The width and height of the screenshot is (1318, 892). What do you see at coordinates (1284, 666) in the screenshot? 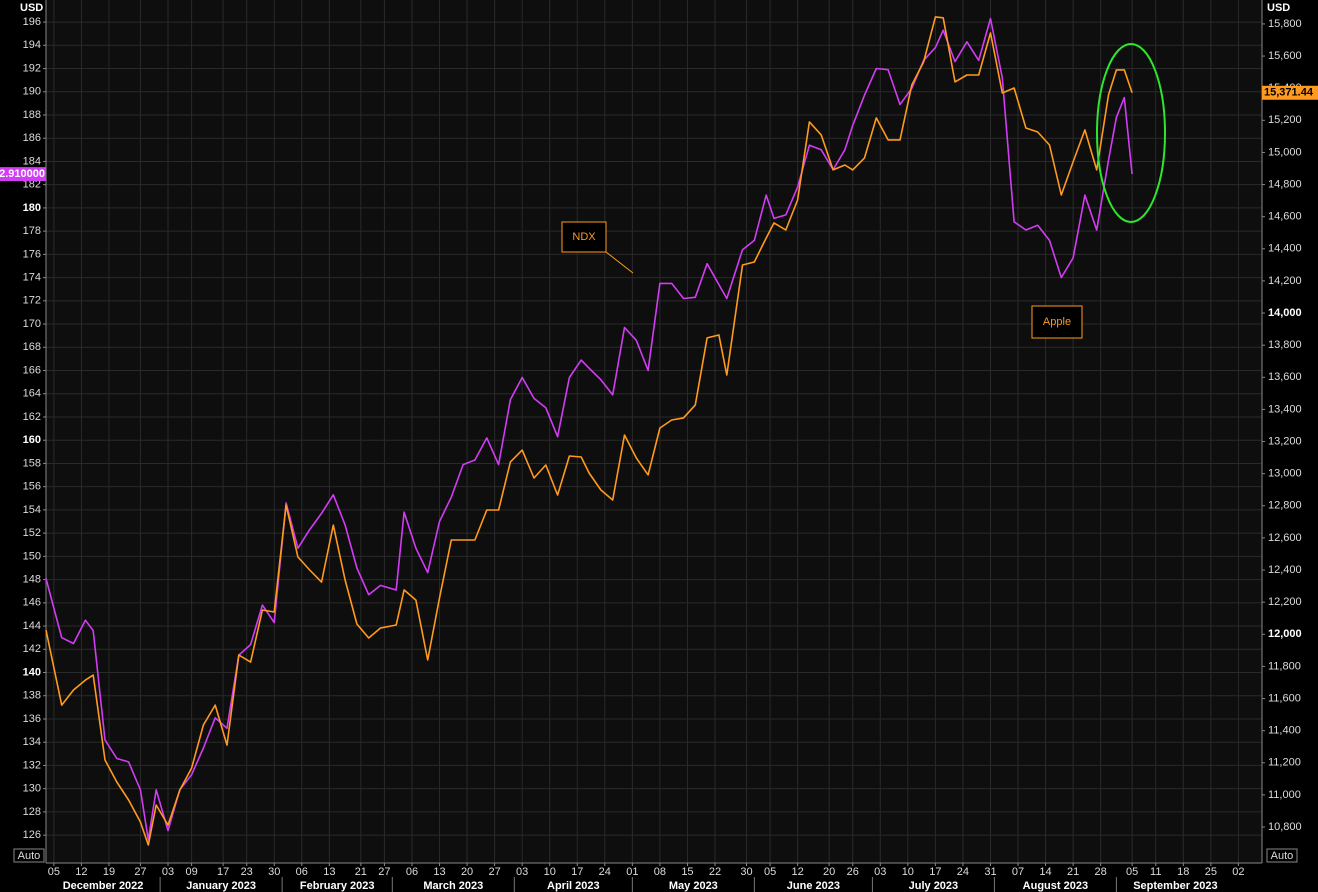
I see `y2-tick-label: 11,800` at bounding box center [1284, 666].